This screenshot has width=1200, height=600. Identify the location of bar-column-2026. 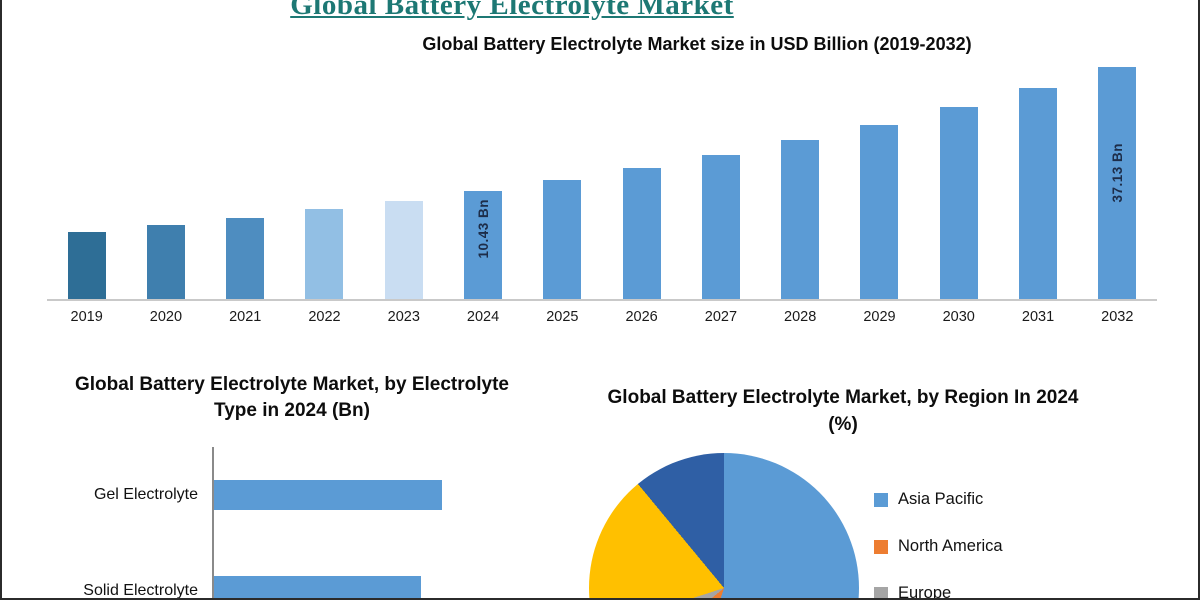
(641, 182).